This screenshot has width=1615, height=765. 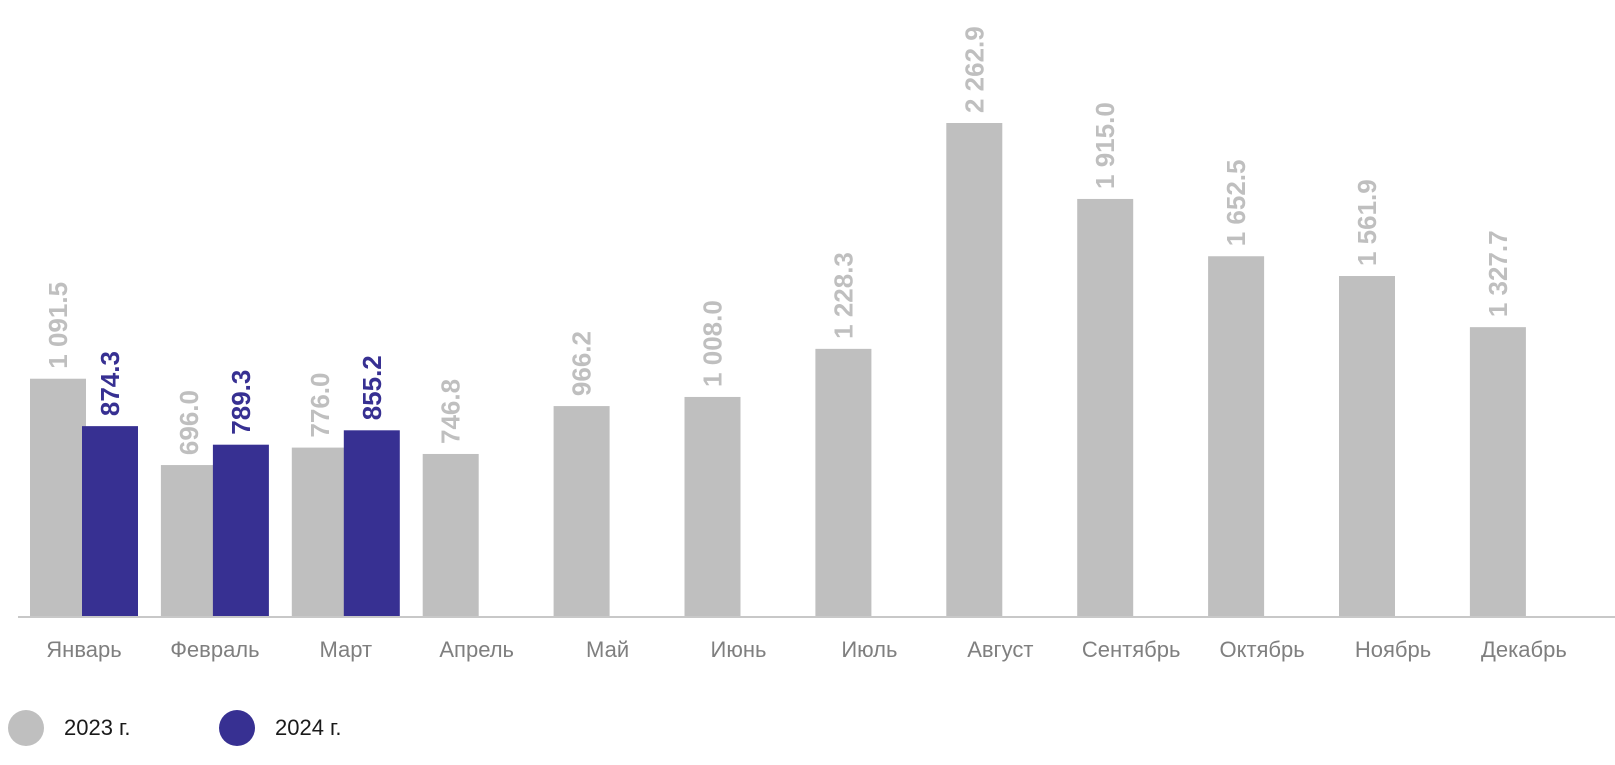 What do you see at coordinates (1131, 649) in the screenshot?
I see `x-tick-label-9: Сентябрь` at bounding box center [1131, 649].